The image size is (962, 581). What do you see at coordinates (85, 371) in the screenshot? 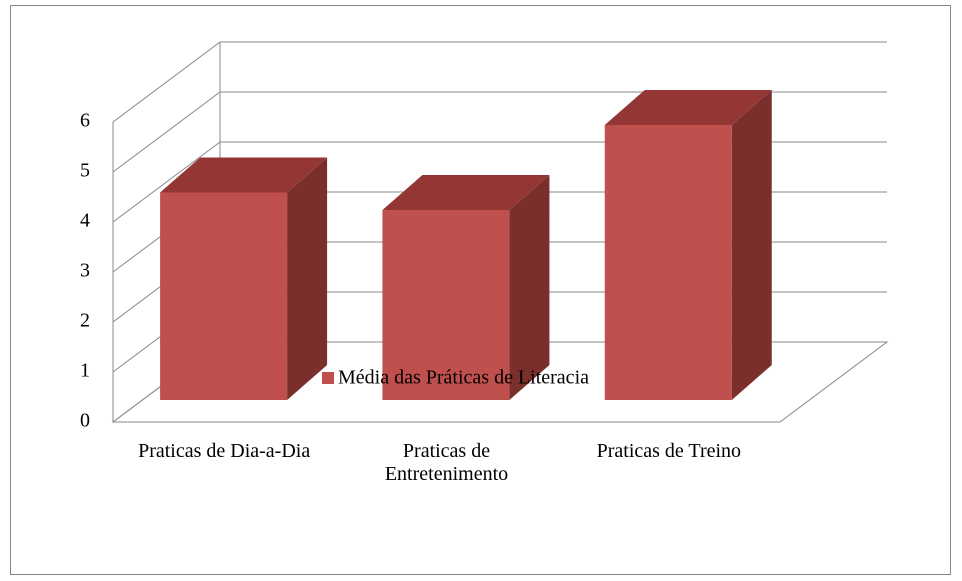
I see `y-tick-label: 1` at bounding box center [85, 371].